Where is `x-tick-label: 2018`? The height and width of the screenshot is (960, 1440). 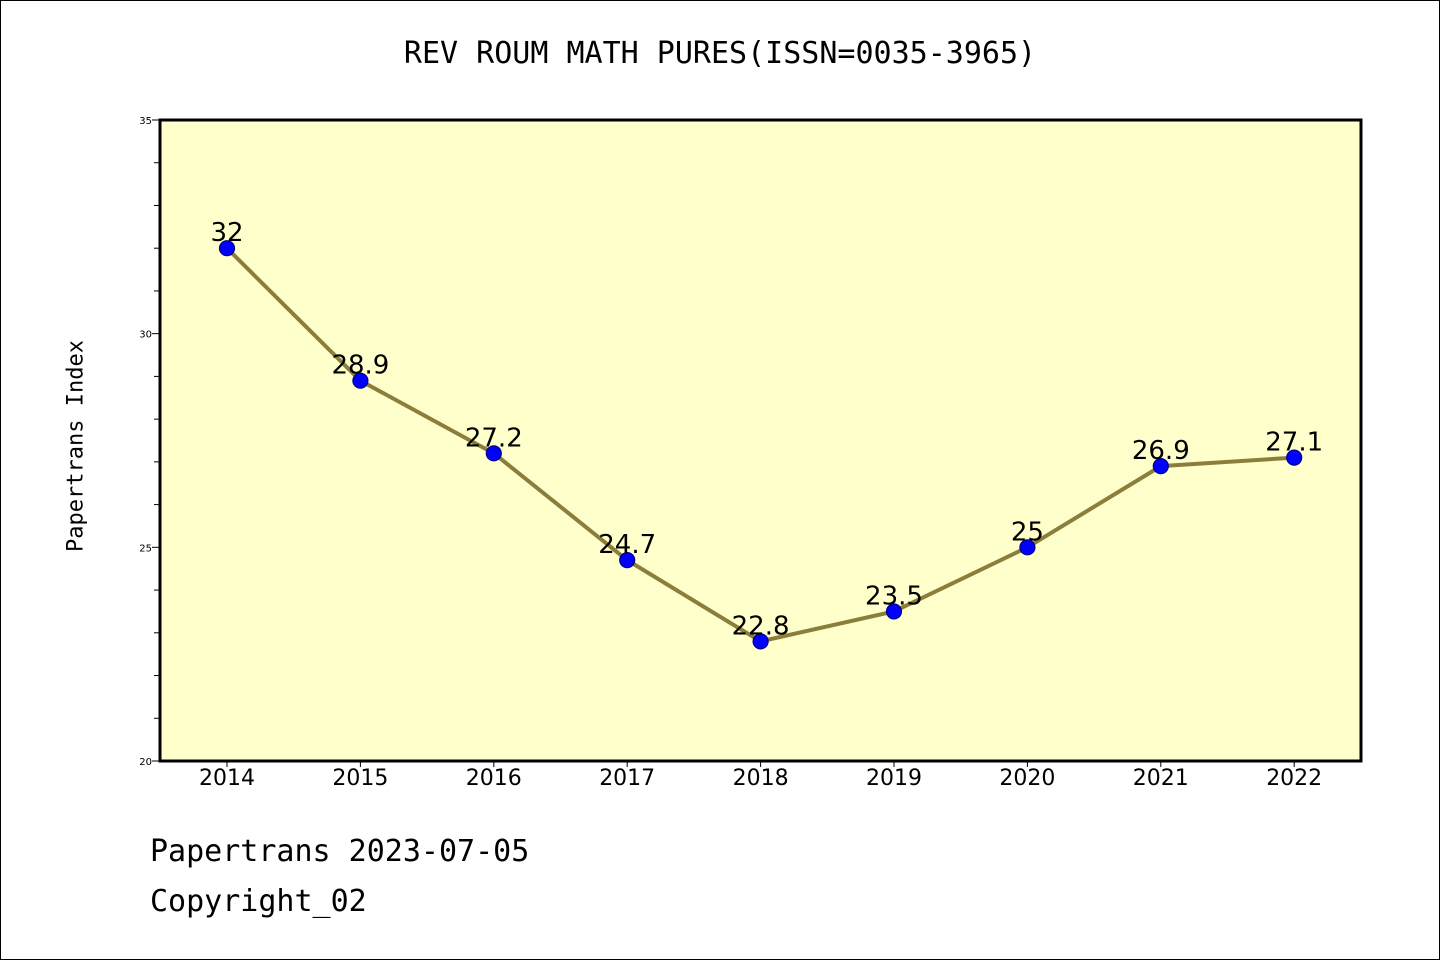 x-tick-label: 2018 is located at coordinates (761, 778).